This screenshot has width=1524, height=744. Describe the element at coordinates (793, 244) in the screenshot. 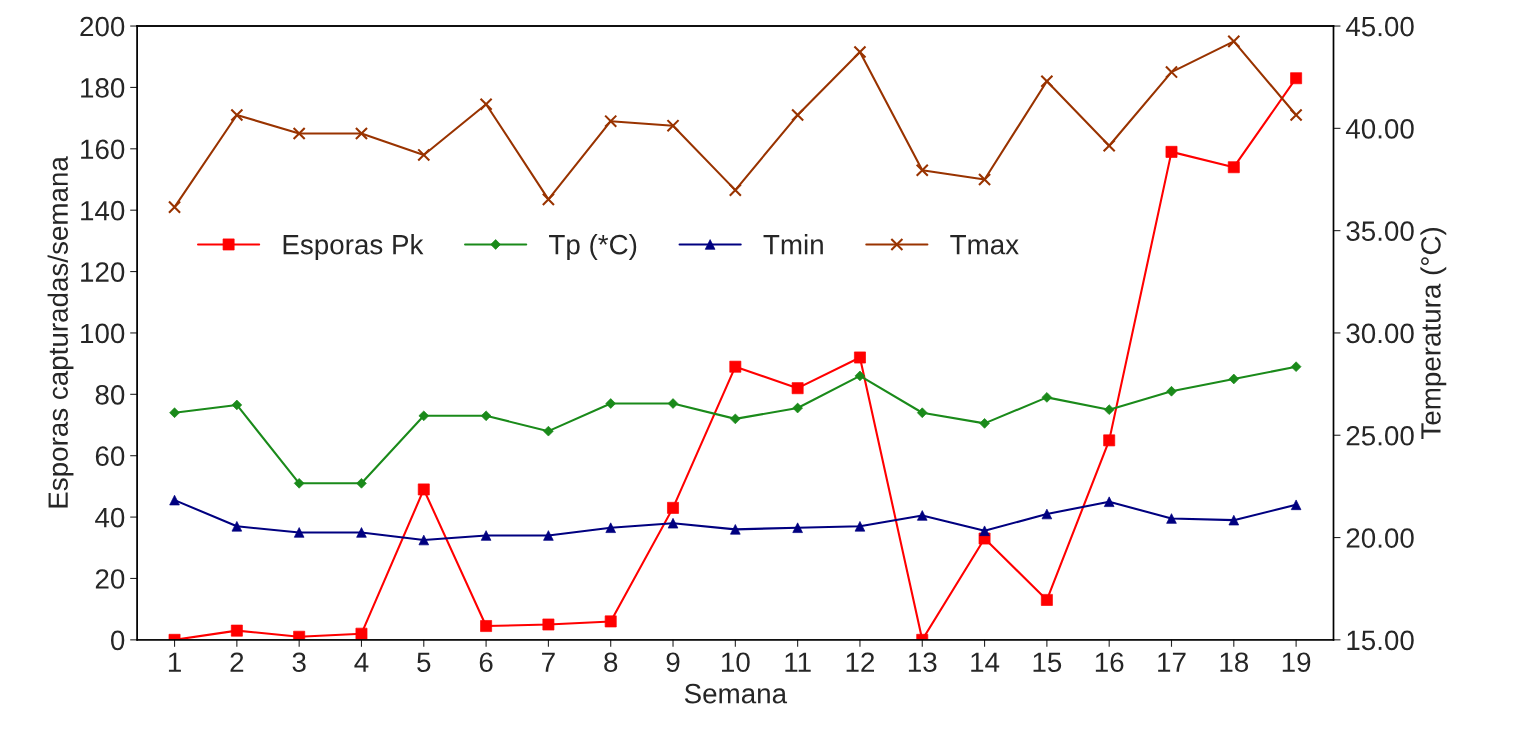

I see `legend-label: Tmin` at that location.